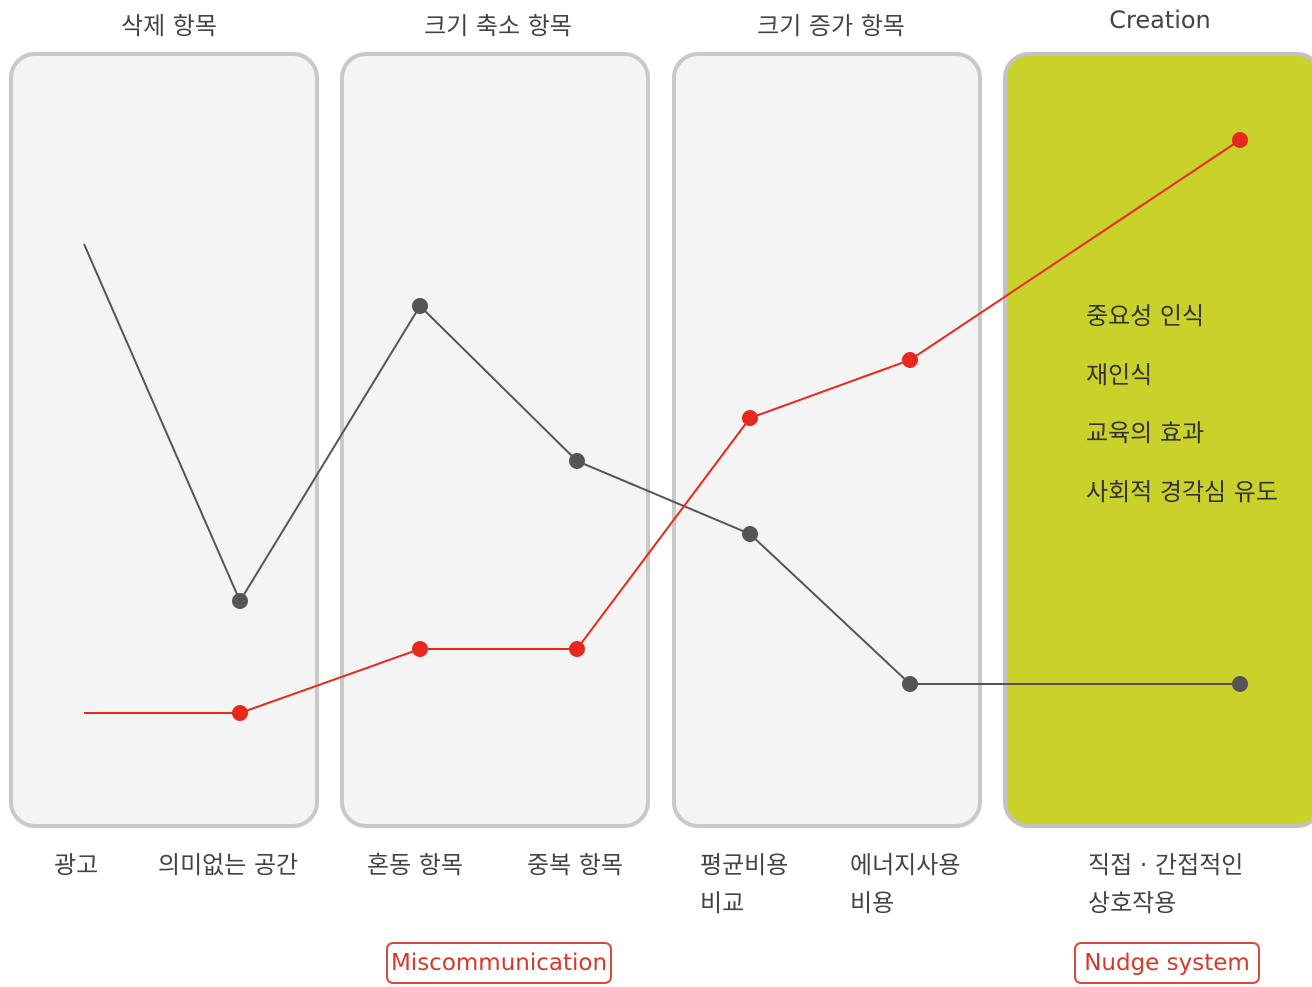 This screenshot has width=1312, height=987. I want to click on x-label-line: 광고, so click(76, 865).